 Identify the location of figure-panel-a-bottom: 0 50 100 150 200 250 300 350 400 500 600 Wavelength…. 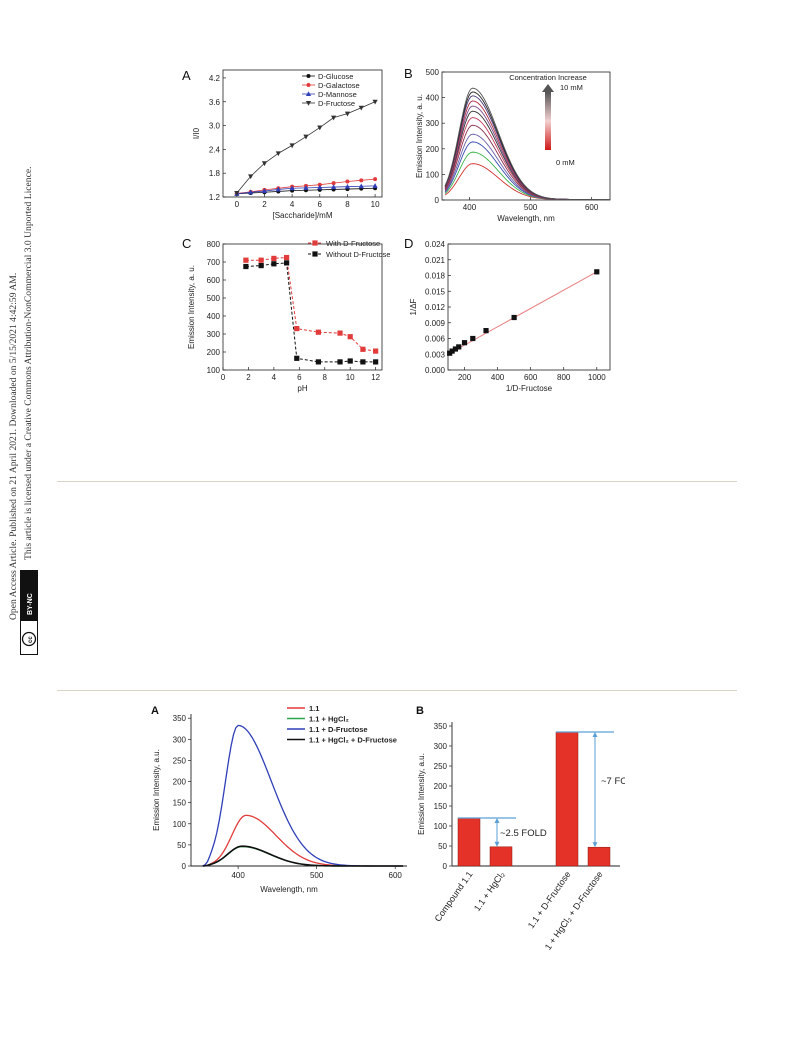
(282, 800).